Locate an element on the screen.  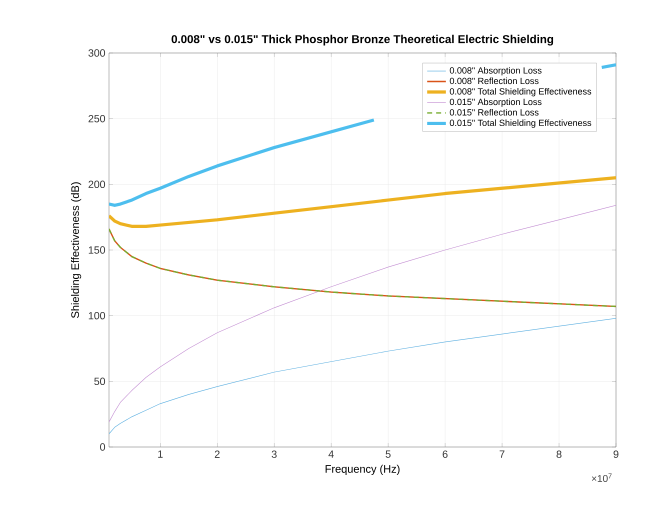
x-tick-label: 9 is located at coordinates (616, 454).